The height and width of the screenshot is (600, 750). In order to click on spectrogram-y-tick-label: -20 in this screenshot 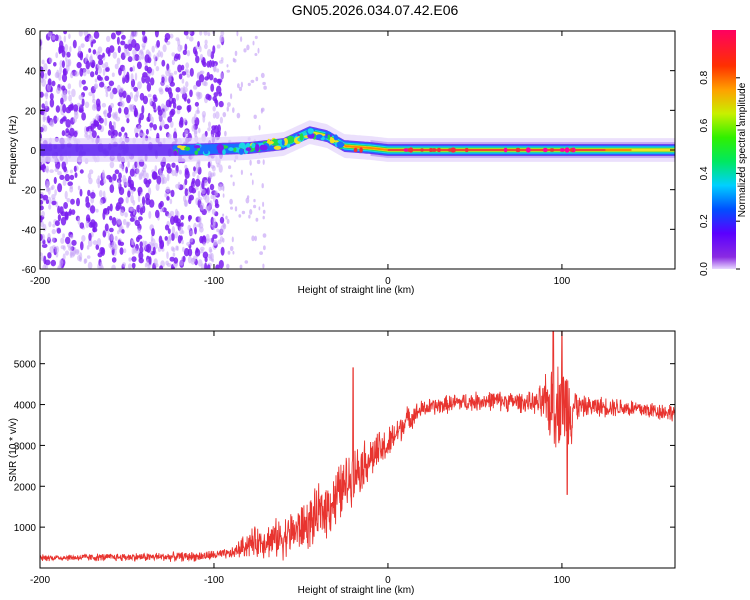, I will do `click(29, 191)`.